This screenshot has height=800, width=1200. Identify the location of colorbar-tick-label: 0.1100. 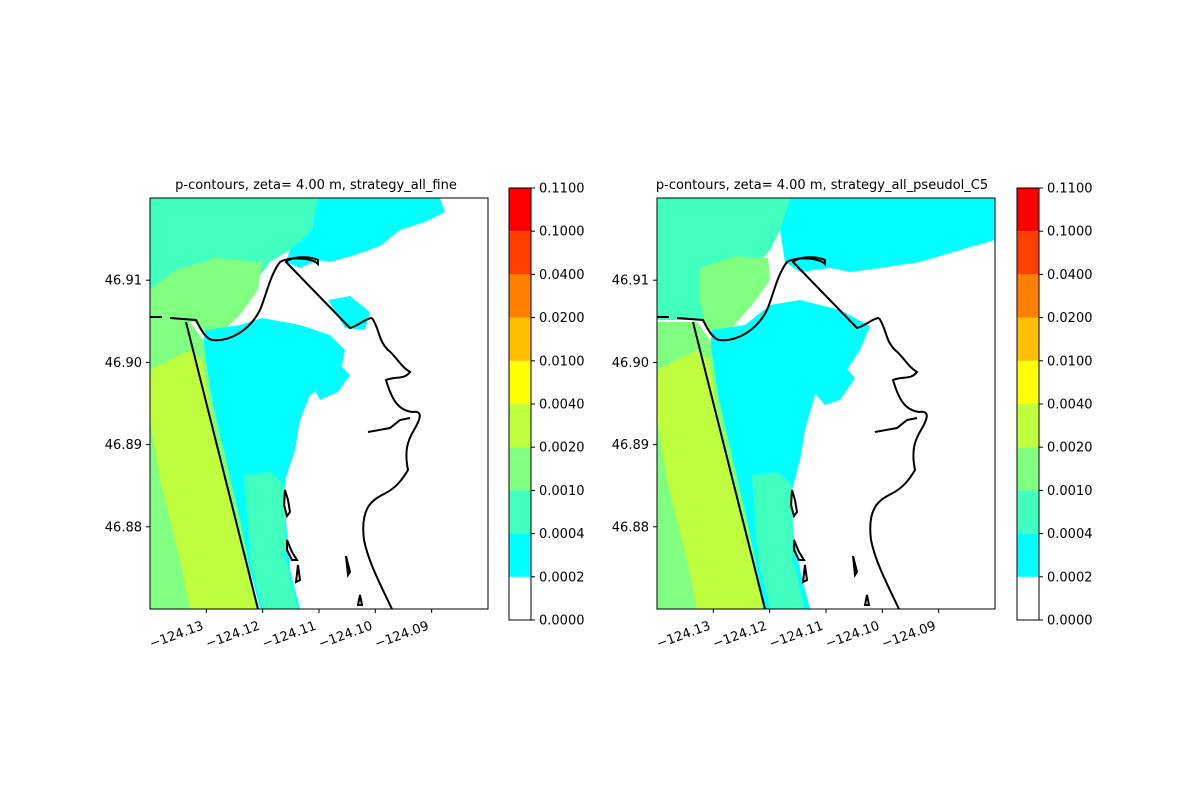
(1070, 189).